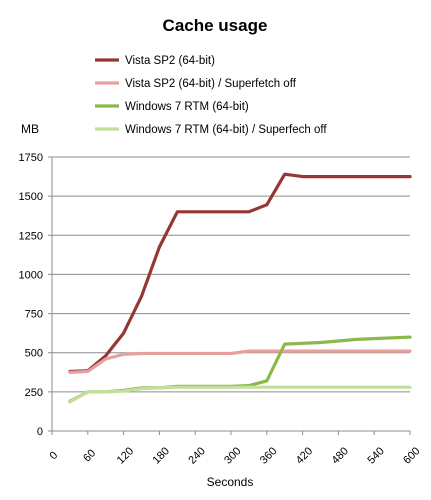 Image resolution: width=431 pixels, height=500 pixels. I want to click on x-tick-label: 0, so click(53, 455).